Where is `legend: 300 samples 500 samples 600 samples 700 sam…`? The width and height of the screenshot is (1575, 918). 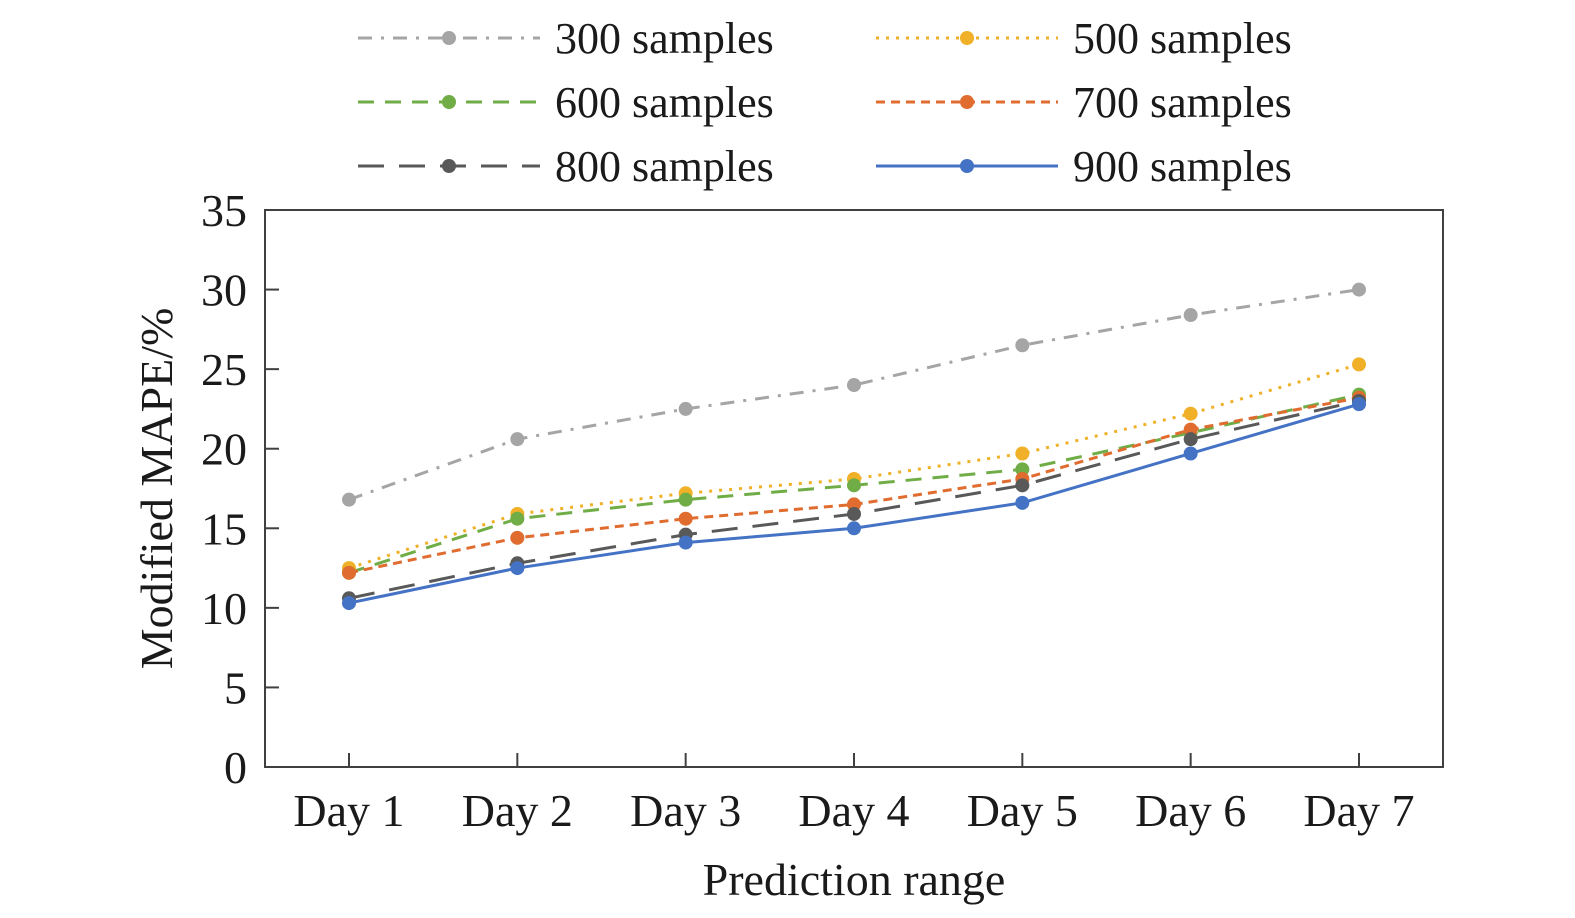 legend: 300 samples 500 samples 600 samples 700 sam… is located at coordinates (825, 102).